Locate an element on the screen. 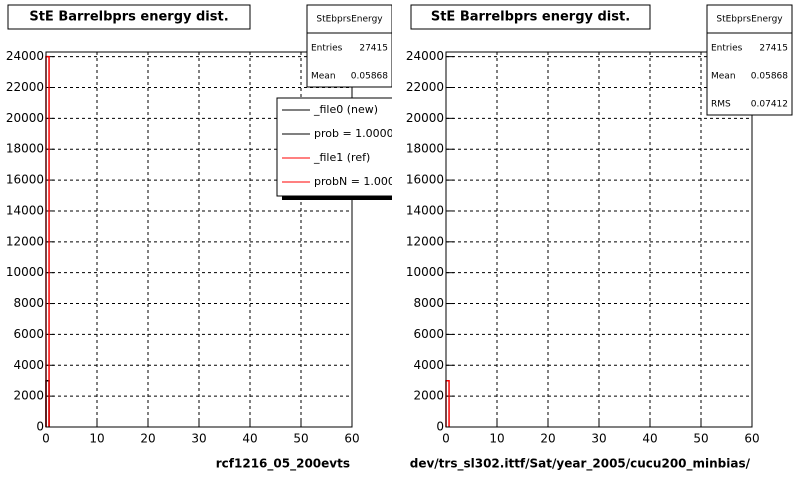 The height and width of the screenshot is (480, 800). legend-label: probN = 1.000000 is located at coordinates (365, 181).